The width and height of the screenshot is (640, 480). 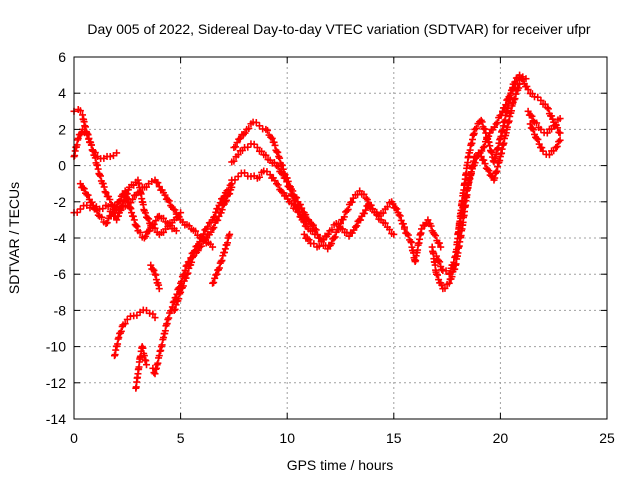 I want to click on x-tick-label: 5, so click(x=181, y=438).